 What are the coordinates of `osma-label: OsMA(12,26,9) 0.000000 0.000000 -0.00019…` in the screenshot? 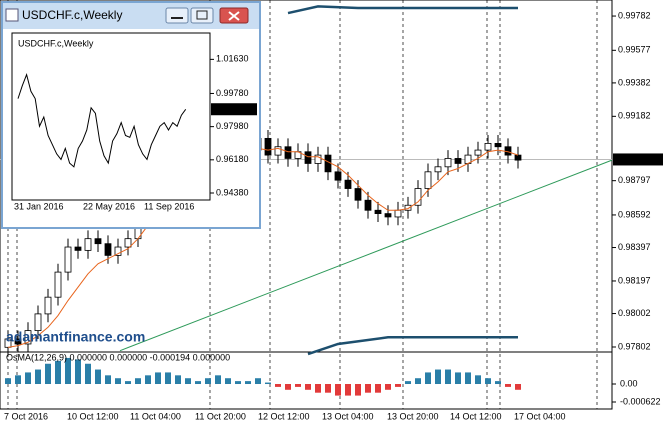 It's located at (118, 357).